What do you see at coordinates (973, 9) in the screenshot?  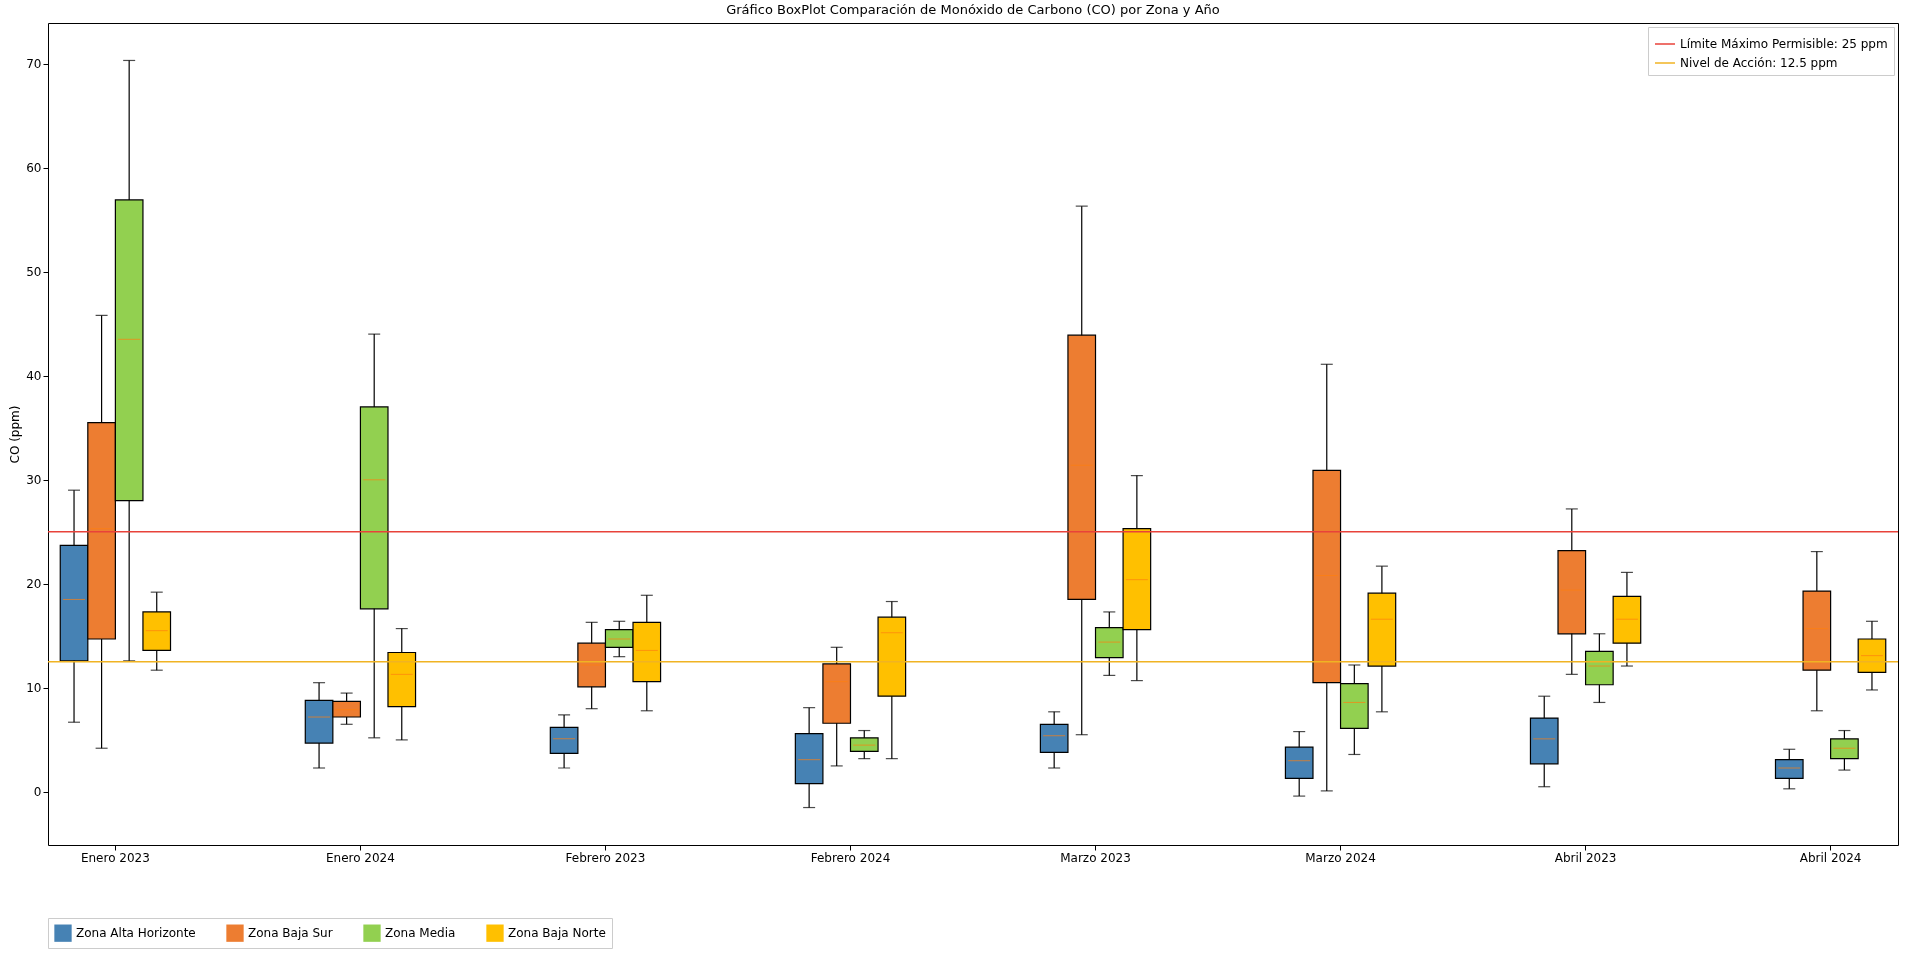 I see `chart-title: Gráfico BoxPlot Comparación de Monóxido de Carbono (CO) por Zona y Año` at bounding box center [973, 9].